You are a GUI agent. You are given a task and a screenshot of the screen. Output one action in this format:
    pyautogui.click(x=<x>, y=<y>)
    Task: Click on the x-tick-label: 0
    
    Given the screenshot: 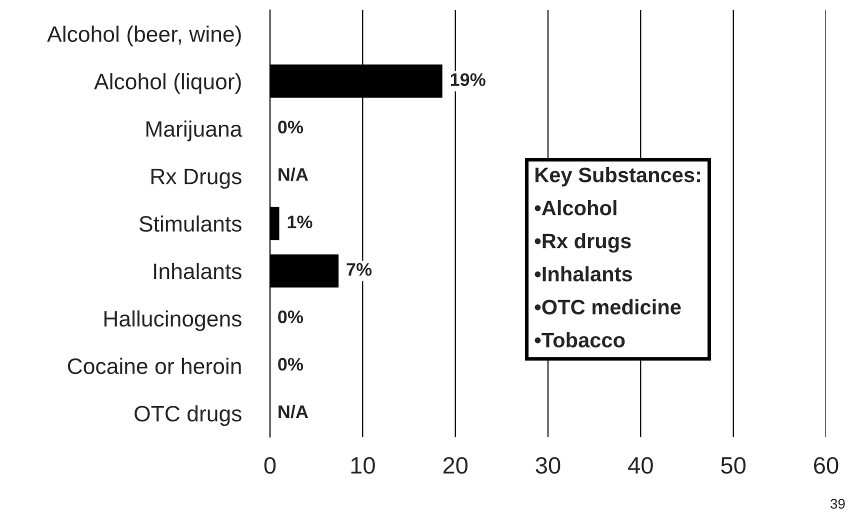 What is the action you would take?
    pyautogui.click(x=270, y=465)
    